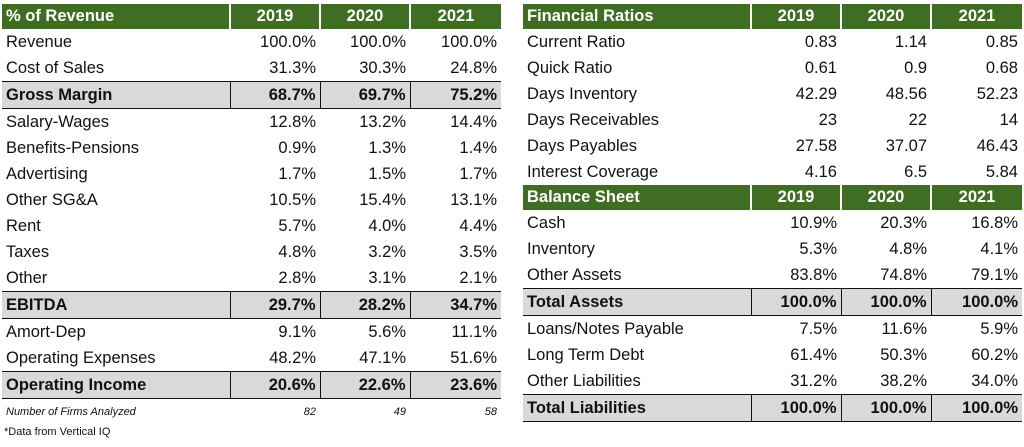 This screenshot has width=1024, height=447. What do you see at coordinates (251, 148) in the screenshot?
I see `row-benefits-pensions: Benefits-Pensions 0.9% 1.3% 1.4%` at bounding box center [251, 148].